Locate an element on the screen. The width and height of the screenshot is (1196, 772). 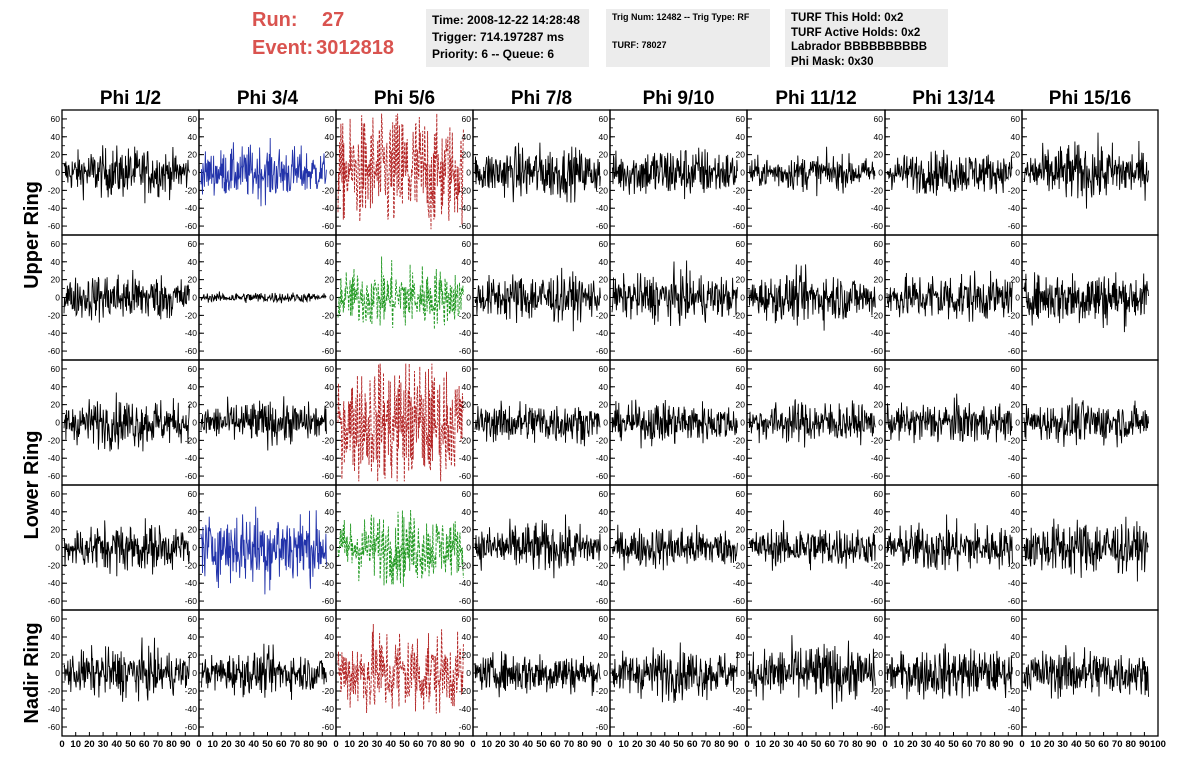
column-header: Phi 13/14 is located at coordinates (953, 98).